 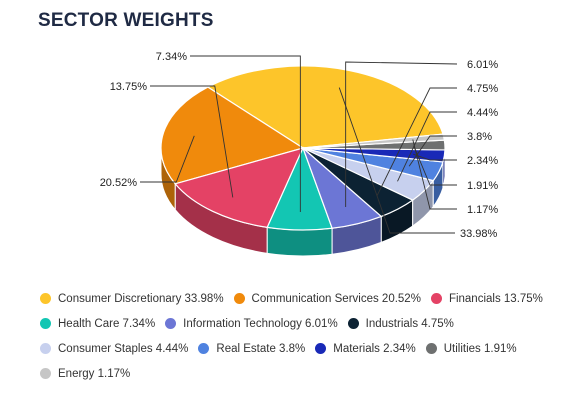 What do you see at coordinates (482, 65) in the screenshot?
I see `data-label: 6.01%` at bounding box center [482, 65].